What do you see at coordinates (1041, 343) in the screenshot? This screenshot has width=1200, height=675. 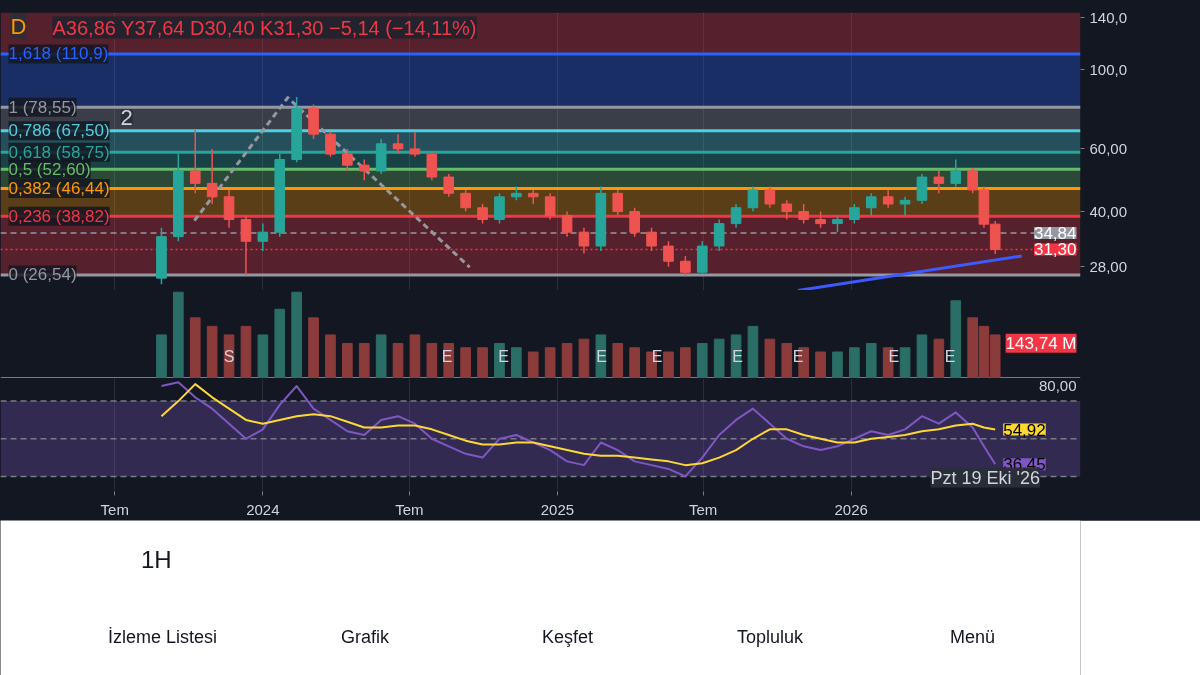 I see `annotation: 143,74 M` at bounding box center [1041, 343].